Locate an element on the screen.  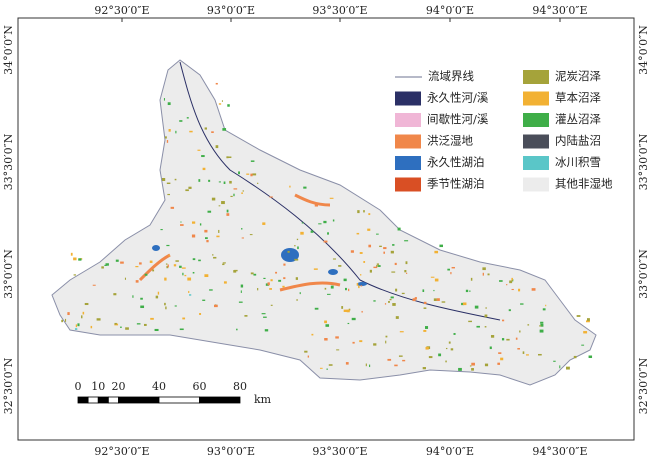
latitude-label: 34°0′0″N is located at coordinates (643, 50).